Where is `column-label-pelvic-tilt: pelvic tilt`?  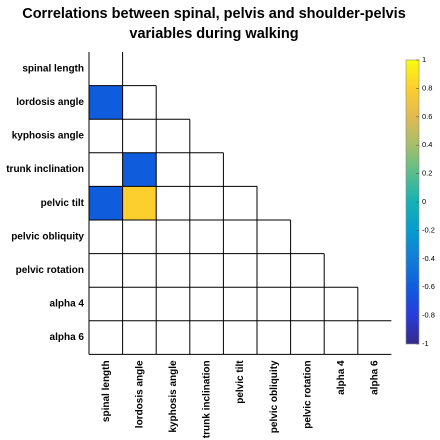
column-label-pelvic-tilt: pelvic tilt is located at coordinates (240, 382).